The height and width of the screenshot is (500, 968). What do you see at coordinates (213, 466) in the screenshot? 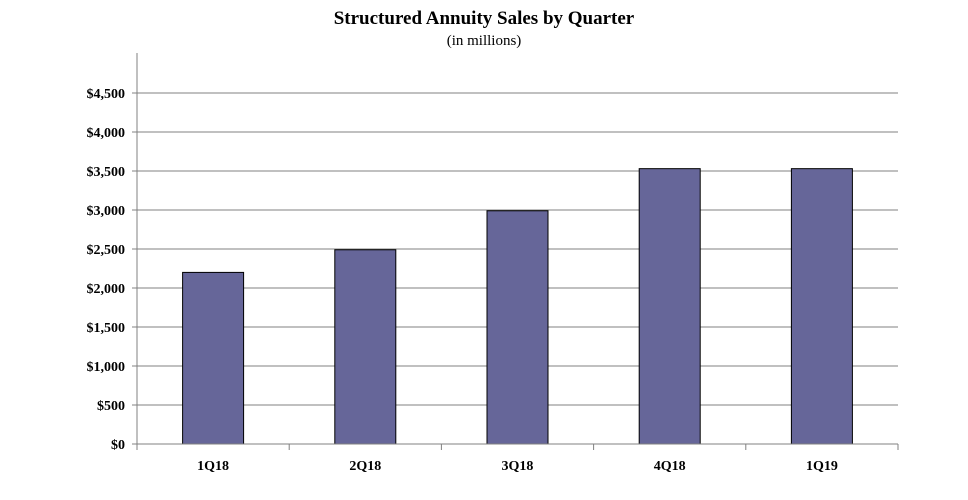
I see `x-tick-label: 1Q18` at bounding box center [213, 466].